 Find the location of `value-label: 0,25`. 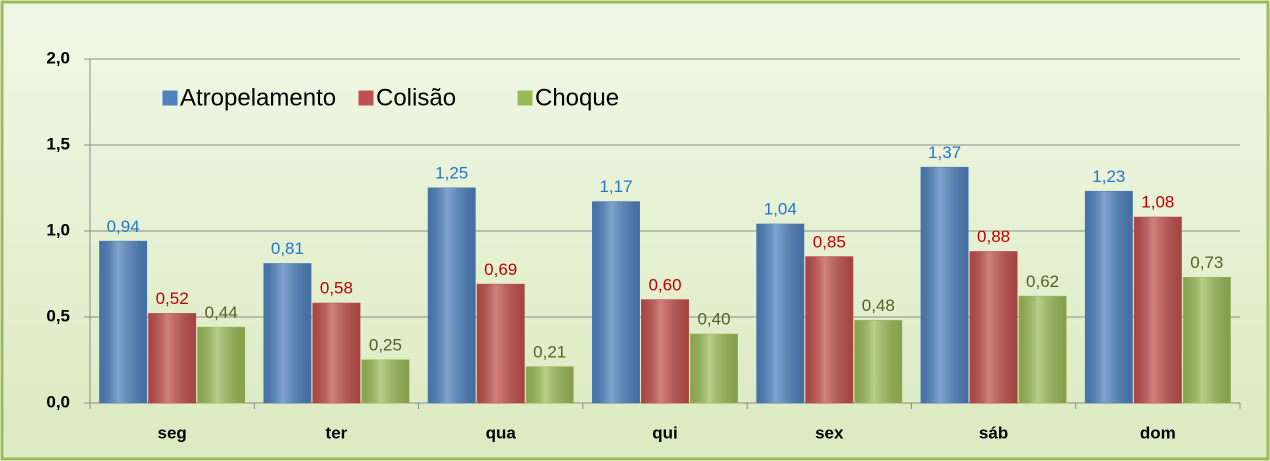

value-label: 0,25 is located at coordinates (385, 344).